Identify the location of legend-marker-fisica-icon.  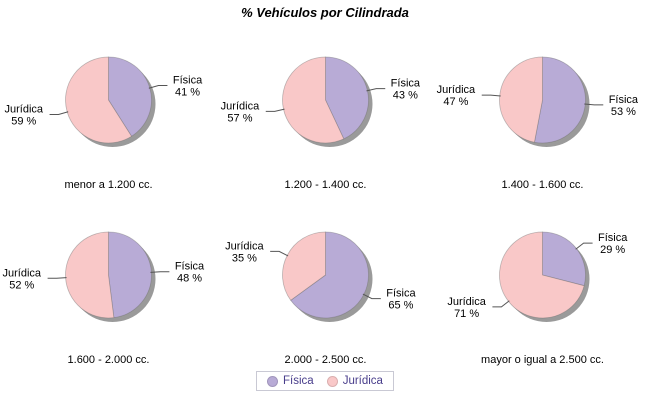
(273, 381).